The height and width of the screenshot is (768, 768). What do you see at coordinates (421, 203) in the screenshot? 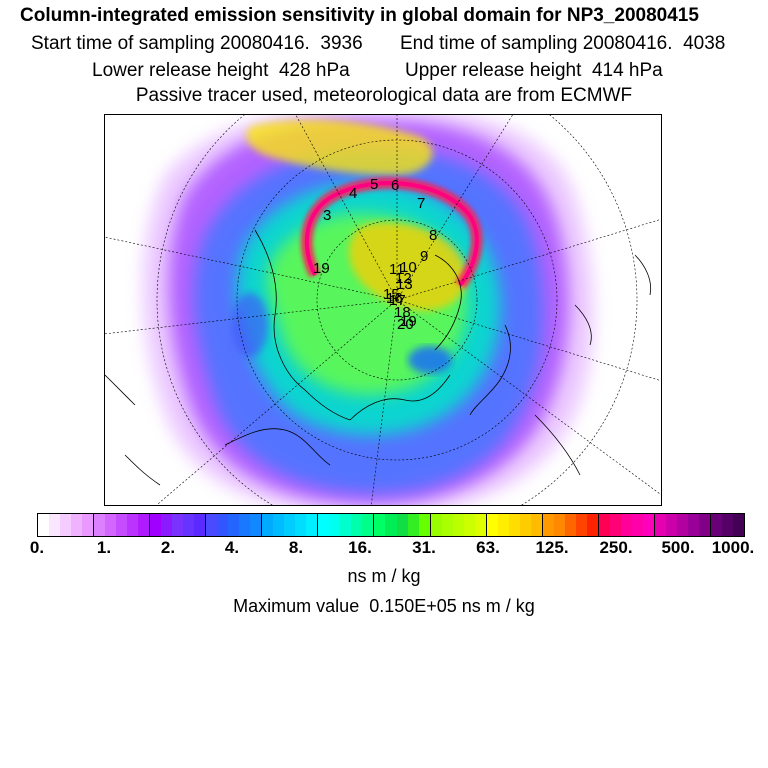
I see `trajectory-label: 7` at bounding box center [421, 203].